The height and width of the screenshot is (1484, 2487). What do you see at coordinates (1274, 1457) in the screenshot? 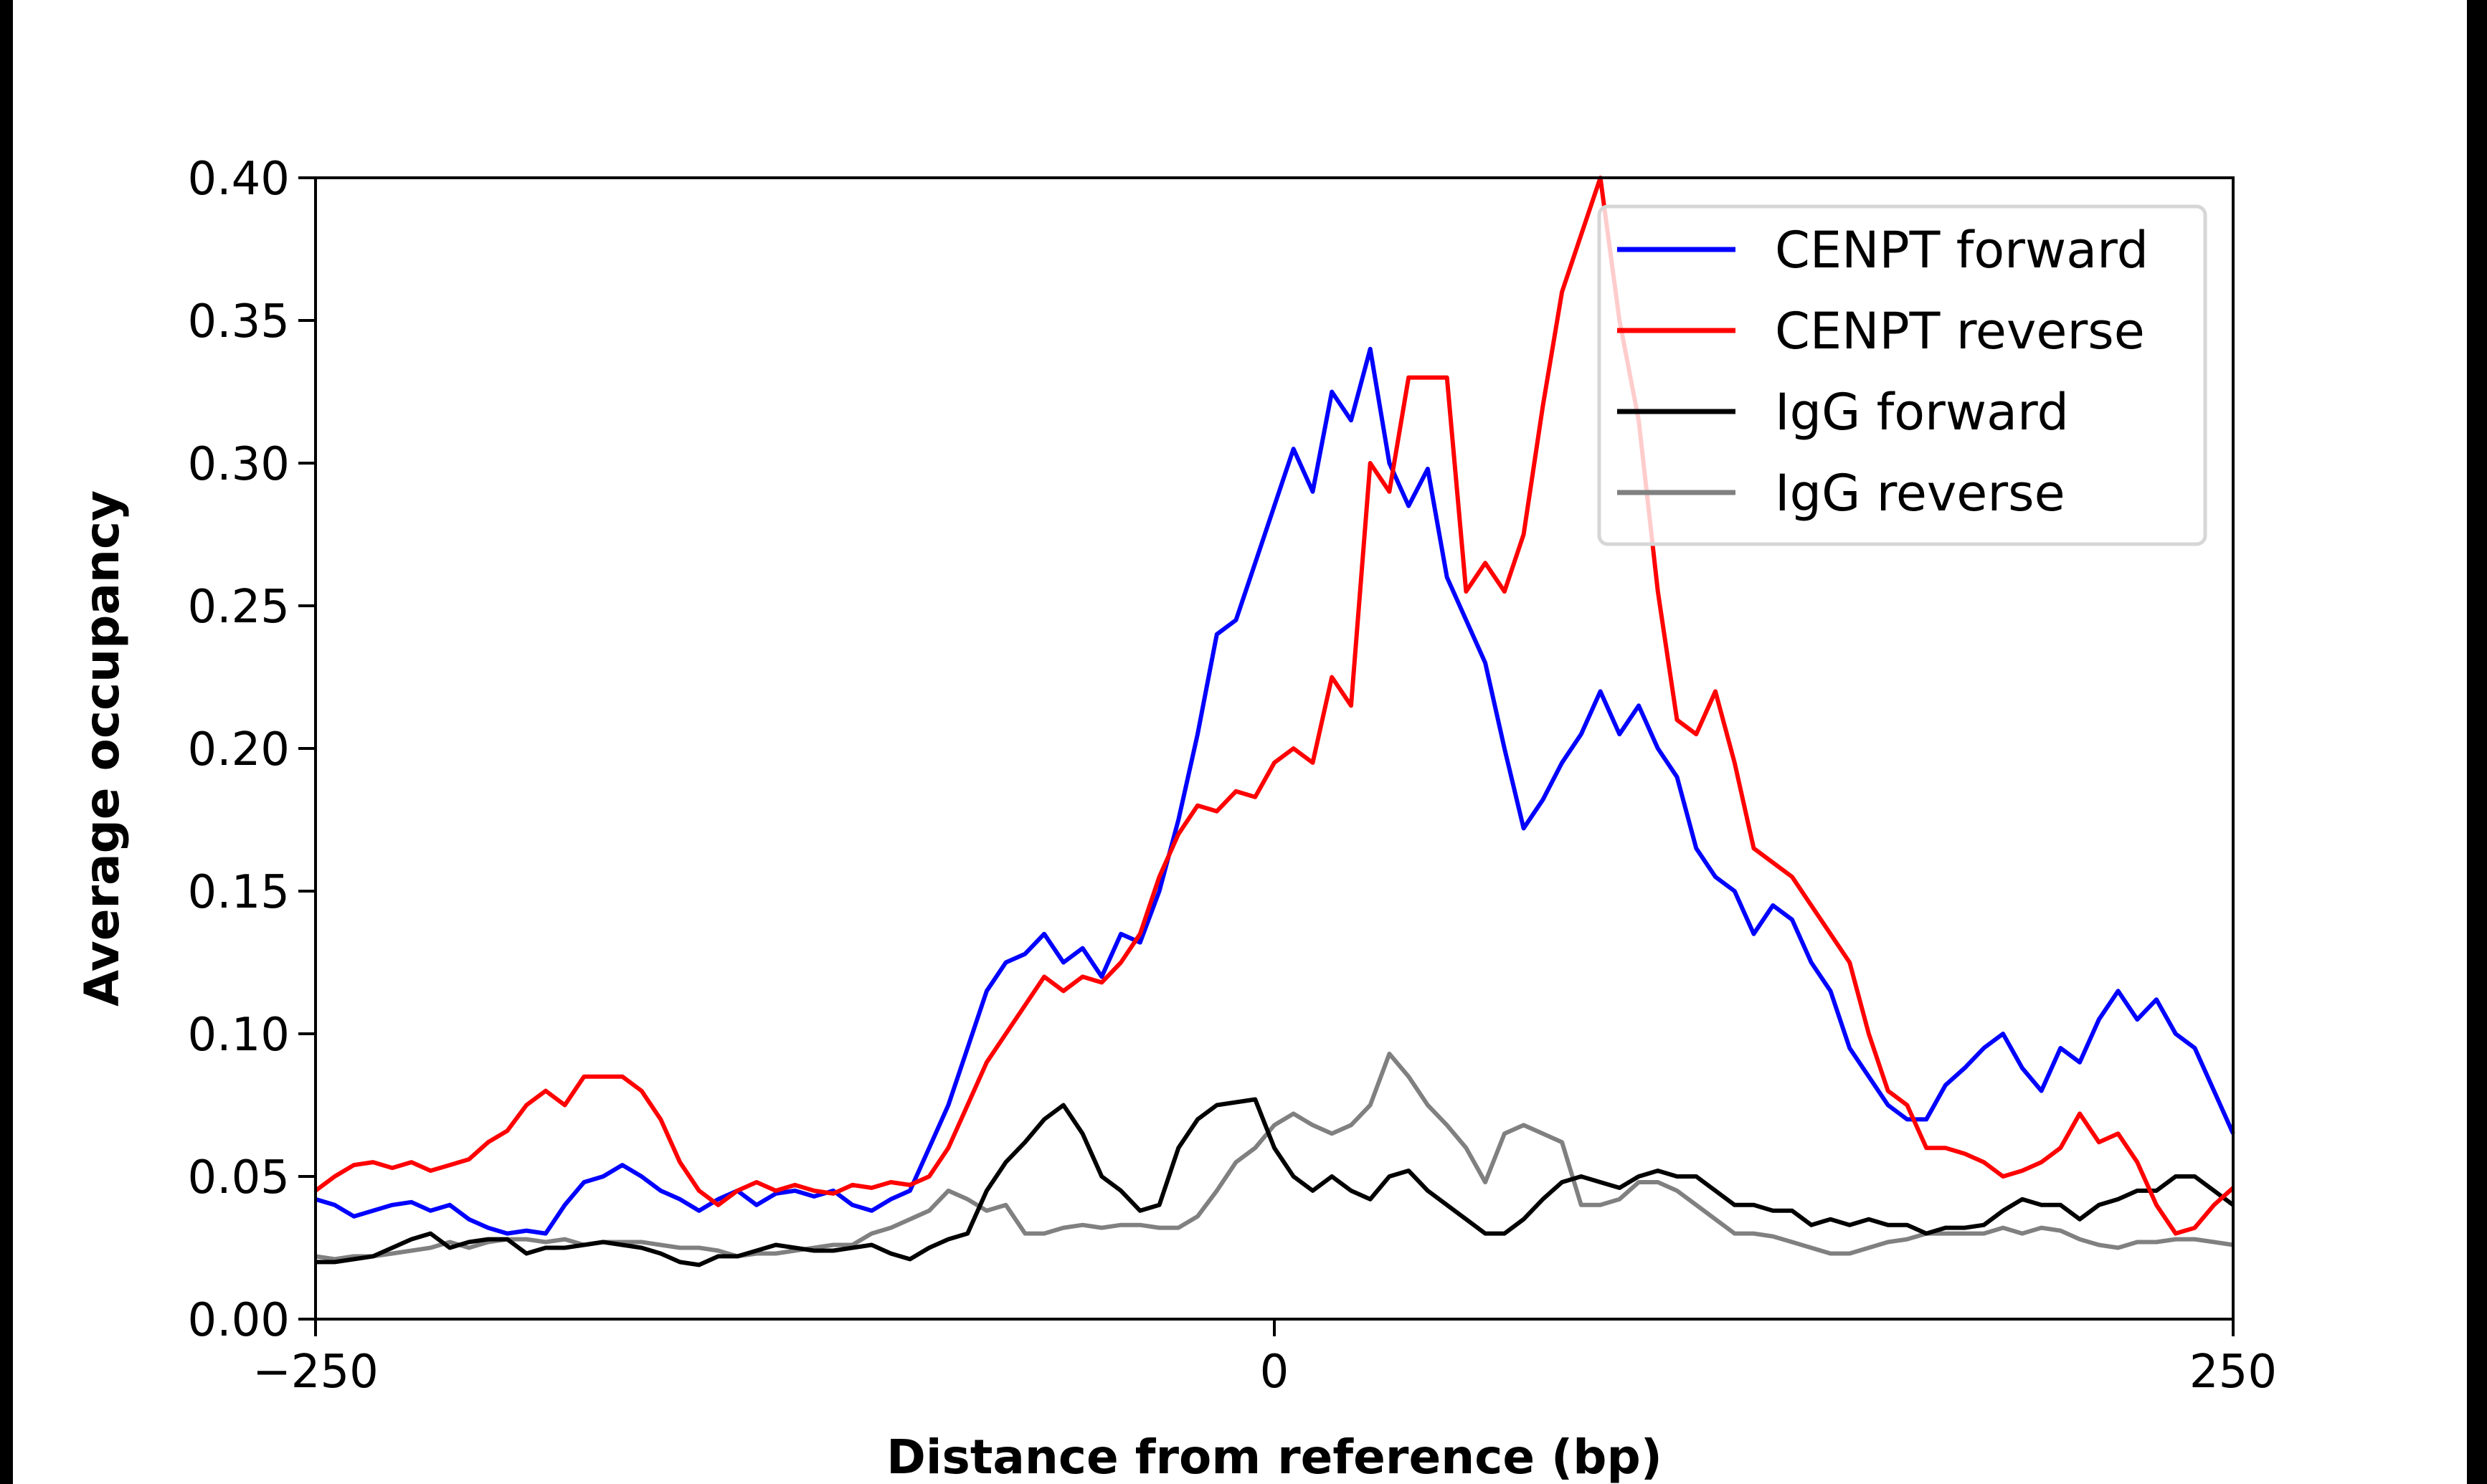
I see `x-axis-label: Distance from reference (bp)` at bounding box center [1274, 1457].